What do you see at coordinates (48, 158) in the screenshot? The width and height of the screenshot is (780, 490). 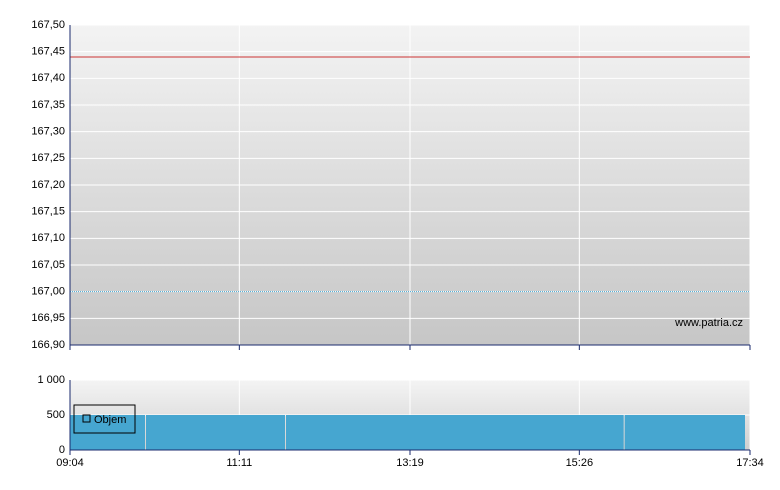 I see `y-tick-label: 167,25` at bounding box center [48, 158].